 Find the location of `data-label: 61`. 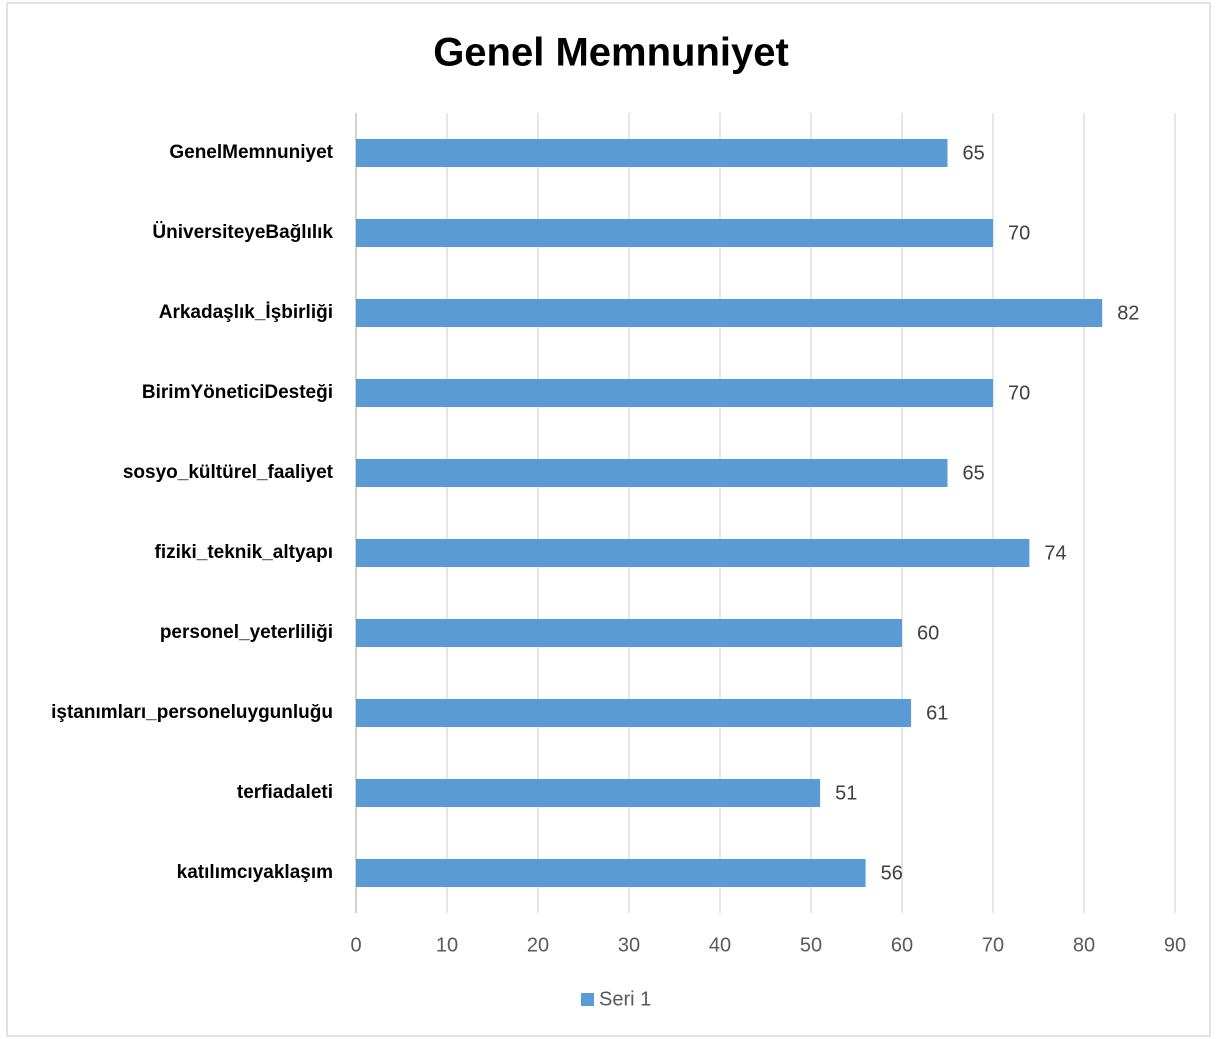

data-label: 61 is located at coordinates (937, 713).